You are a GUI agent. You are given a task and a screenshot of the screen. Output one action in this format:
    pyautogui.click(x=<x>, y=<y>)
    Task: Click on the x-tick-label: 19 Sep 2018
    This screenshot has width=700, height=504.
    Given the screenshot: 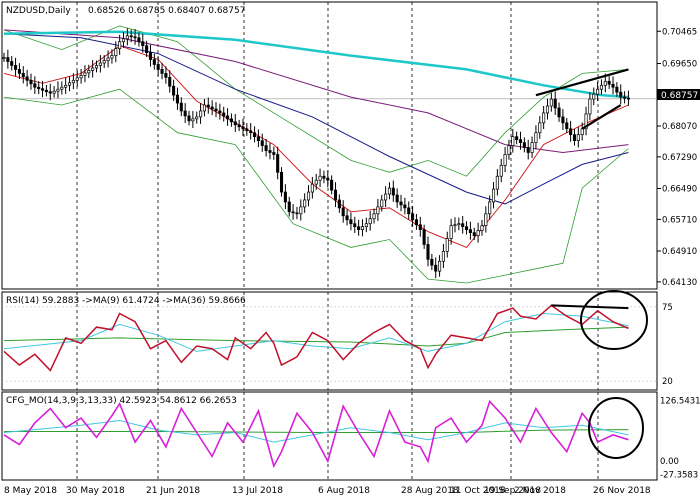 What is the action you would take?
    pyautogui.click(x=512, y=491)
    